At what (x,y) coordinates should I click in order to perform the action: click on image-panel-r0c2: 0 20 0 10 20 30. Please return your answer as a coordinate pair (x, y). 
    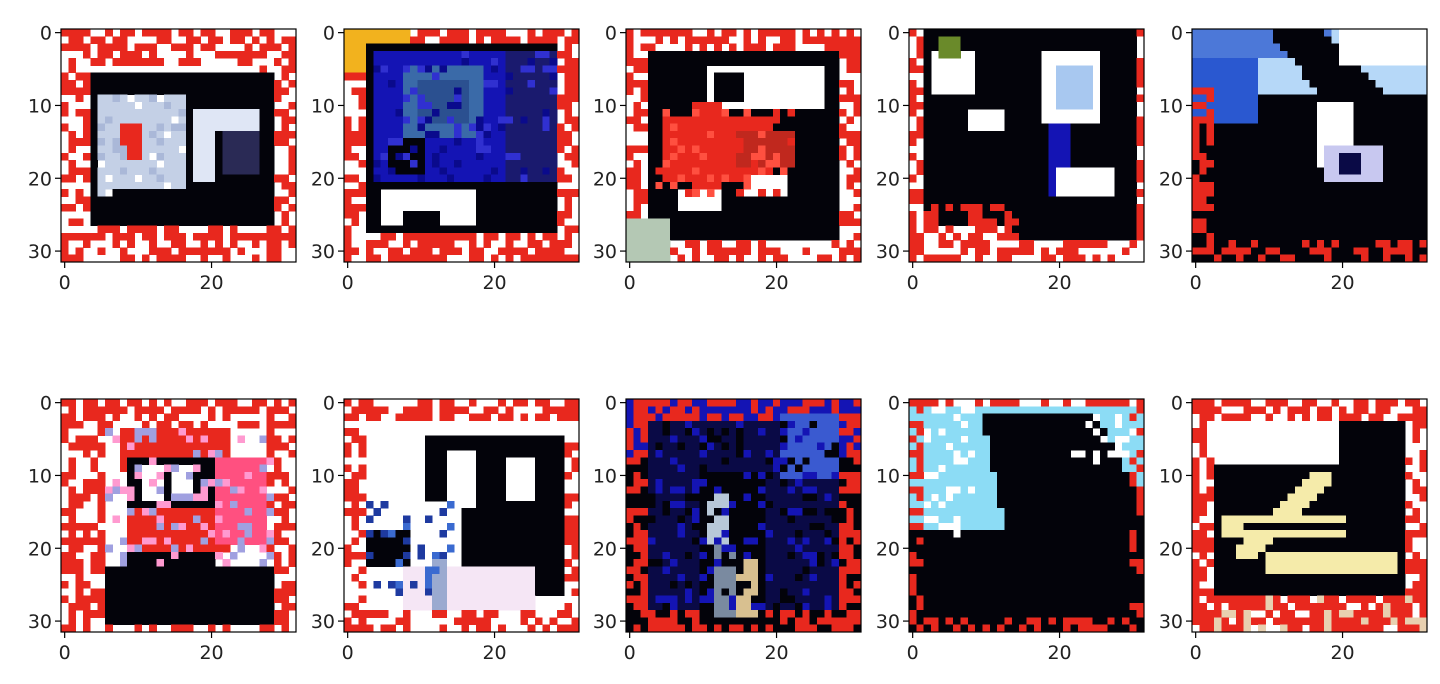
    Looking at the image, I should click on (727, 158).